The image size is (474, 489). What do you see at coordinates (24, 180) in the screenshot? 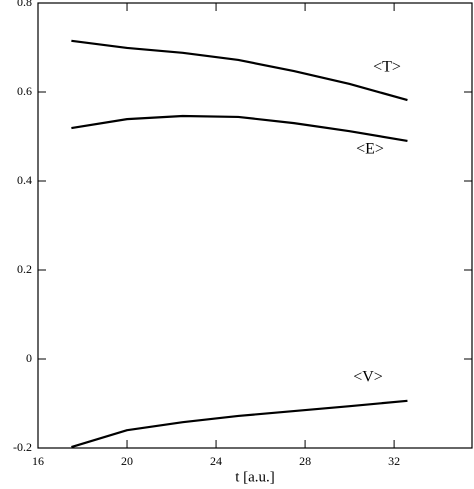
I see `y-tick-label: 0.4` at bounding box center [24, 180].